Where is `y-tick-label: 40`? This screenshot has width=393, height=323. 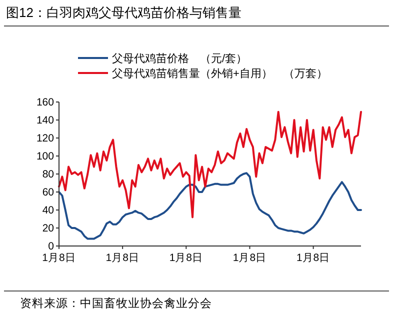 y-tick-label: 40 is located at coordinates (48, 210).